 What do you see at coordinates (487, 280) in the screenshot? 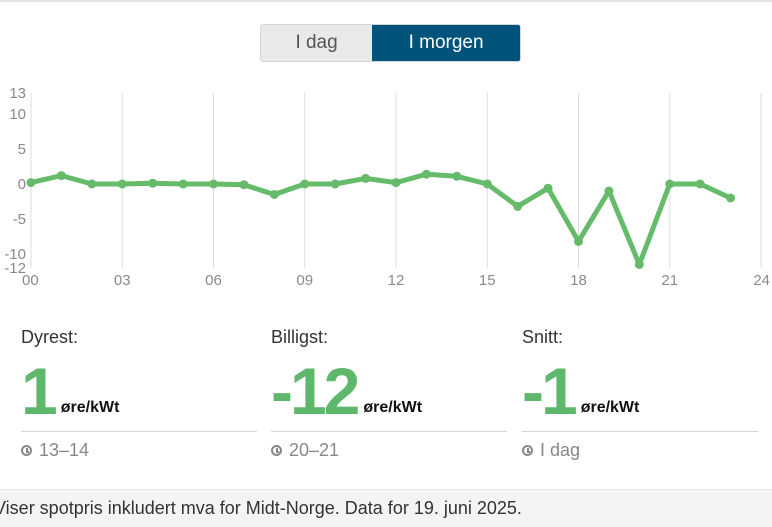
I see `x-tick-label: 15` at bounding box center [487, 280].